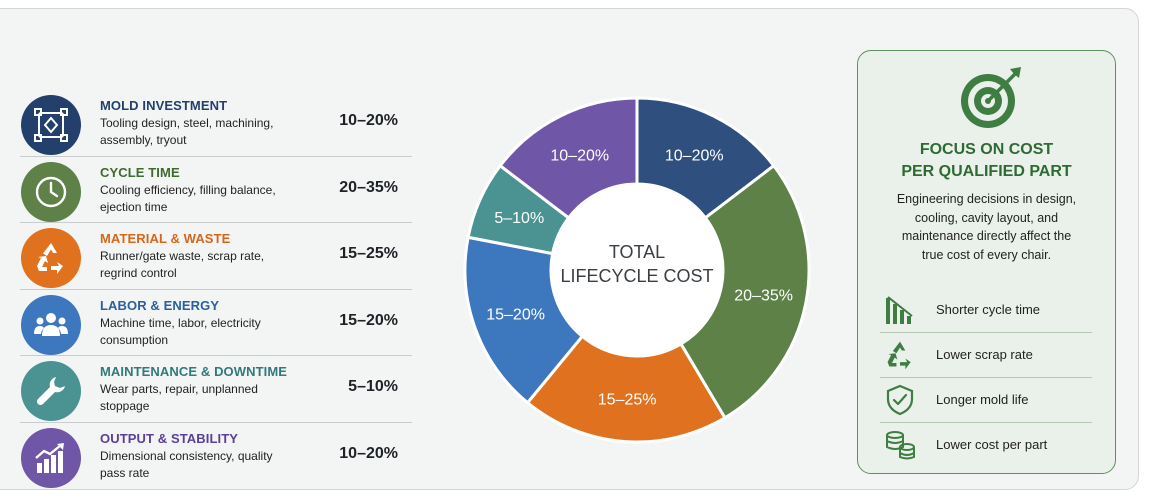  What do you see at coordinates (51, 457) in the screenshot?
I see `growth-chart-icon` at bounding box center [51, 457].